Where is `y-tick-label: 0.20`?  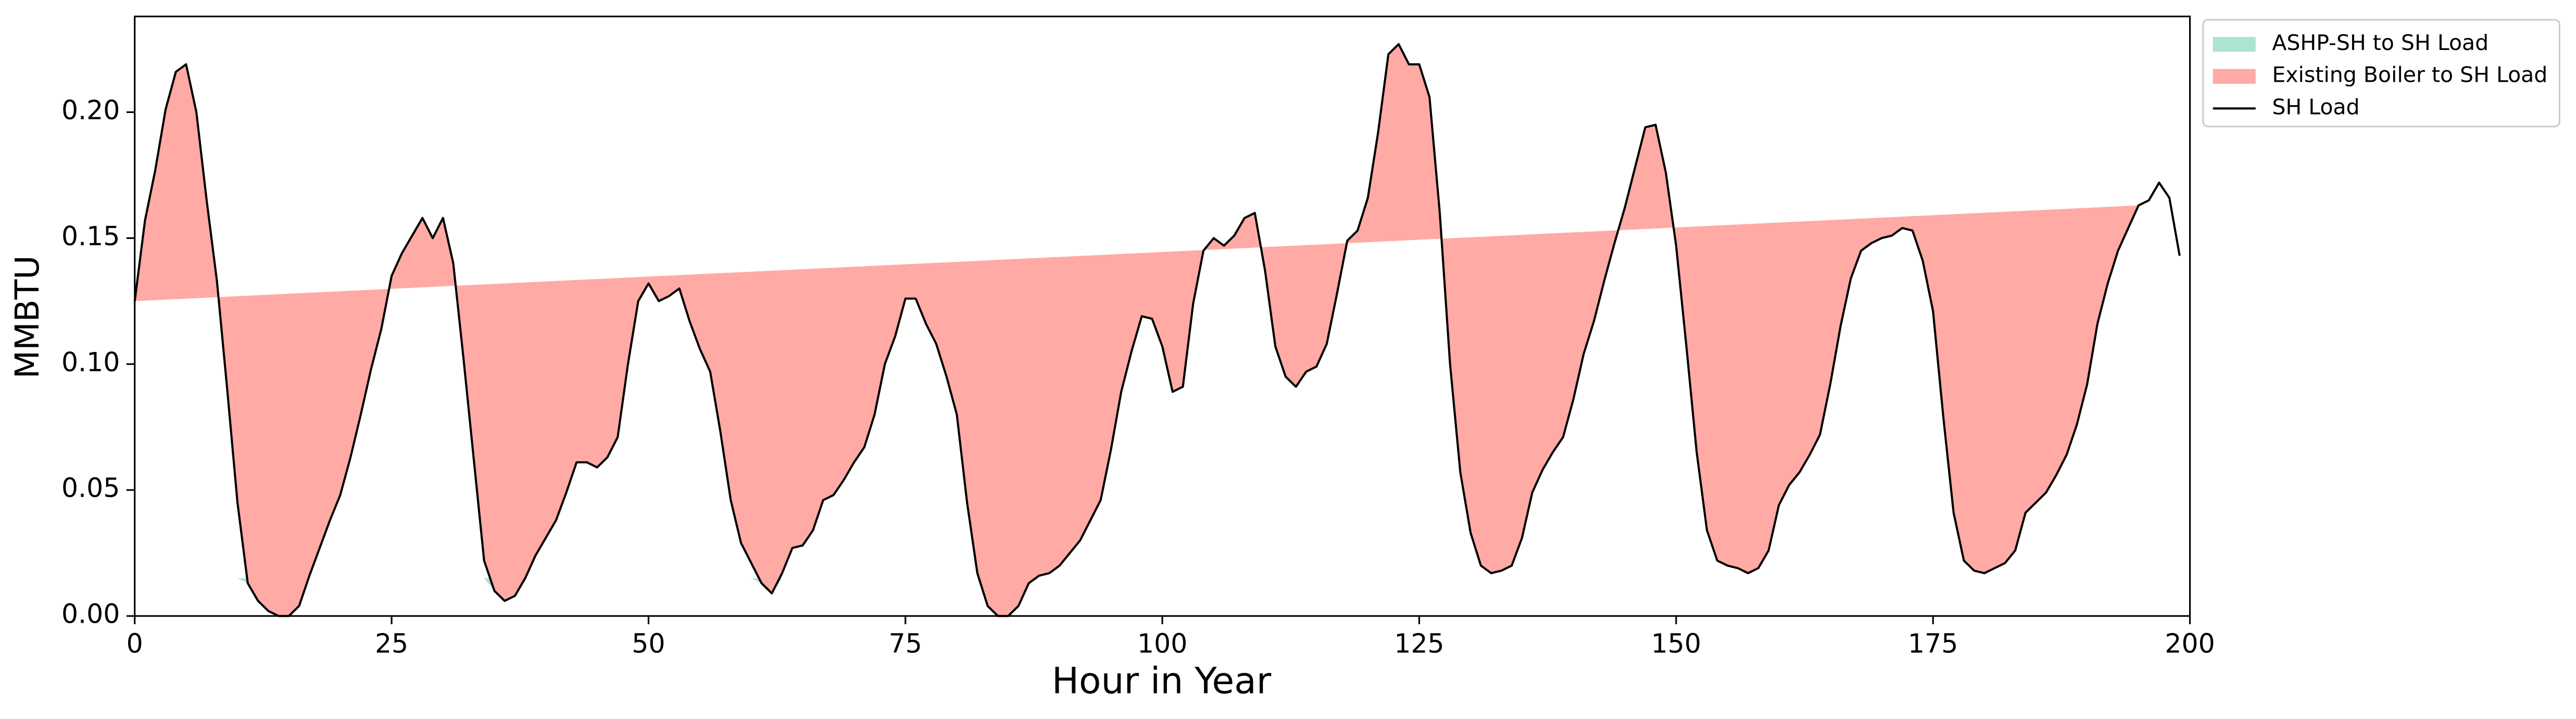 y-tick-label: 0.20 is located at coordinates (91, 110).